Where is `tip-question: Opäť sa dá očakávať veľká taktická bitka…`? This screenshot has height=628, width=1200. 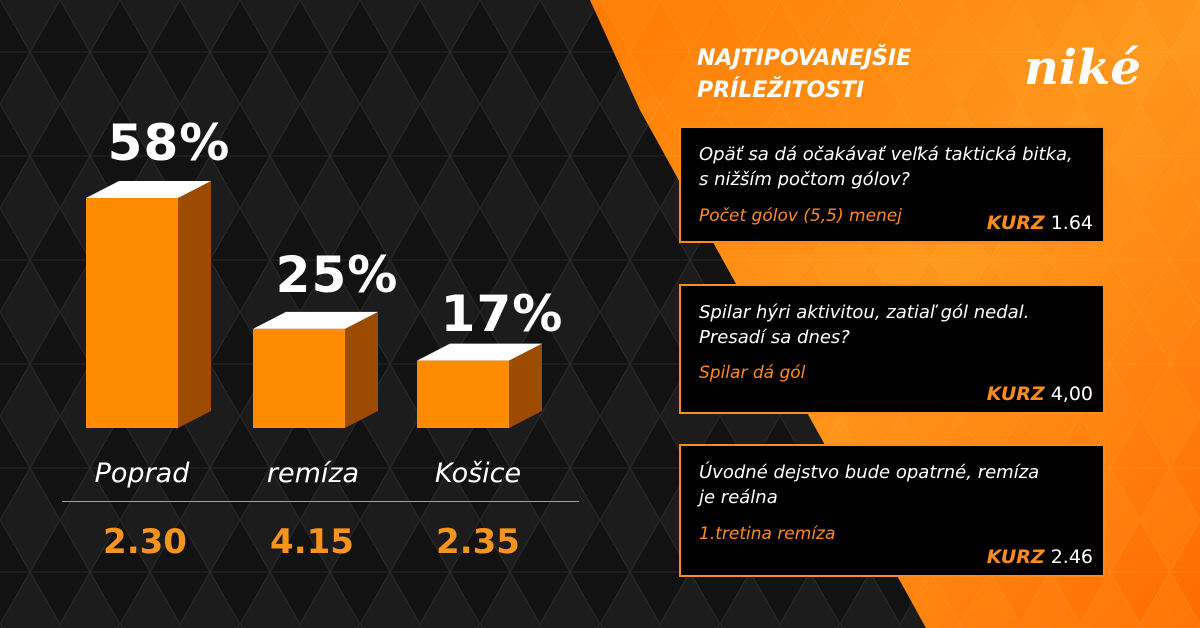 tip-question: Opäť sa dá očakávať veľká taktická bitka… is located at coordinates (897, 167).